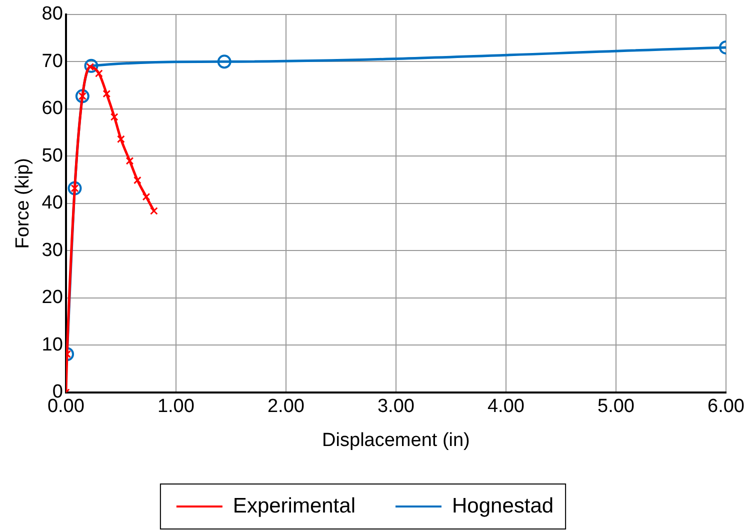 This screenshot has width=752, height=531. What do you see at coordinates (726, 407) in the screenshot?
I see `x-tick-label: 6.00` at bounding box center [726, 407].